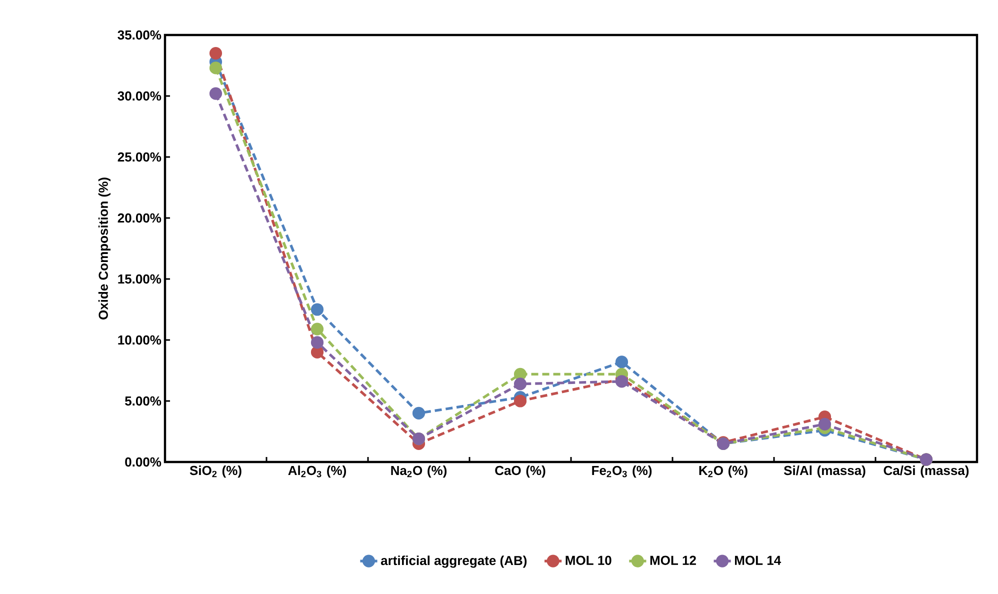  What do you see at coordinates (140, 157) in the screenshot?
I see `y-tick-label: 25.00%` at bounding box center [140, 157].